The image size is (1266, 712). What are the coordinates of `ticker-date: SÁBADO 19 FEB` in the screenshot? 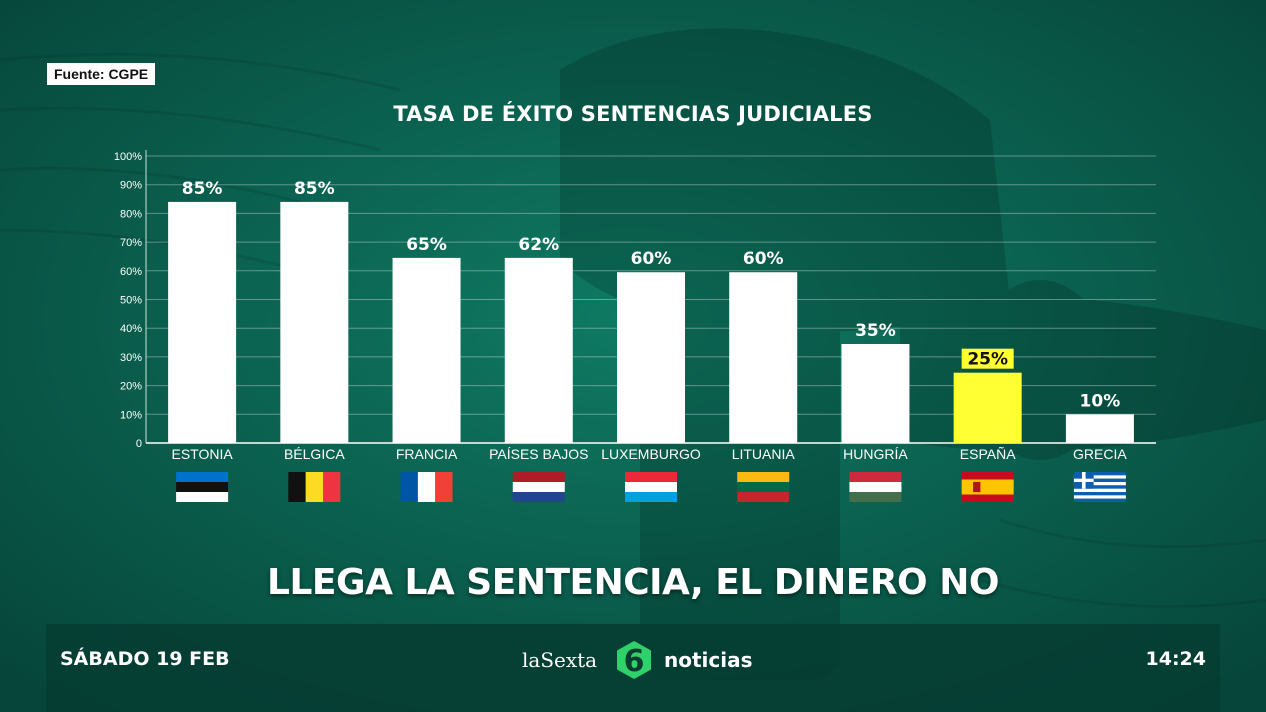 It's located at (145, 659).